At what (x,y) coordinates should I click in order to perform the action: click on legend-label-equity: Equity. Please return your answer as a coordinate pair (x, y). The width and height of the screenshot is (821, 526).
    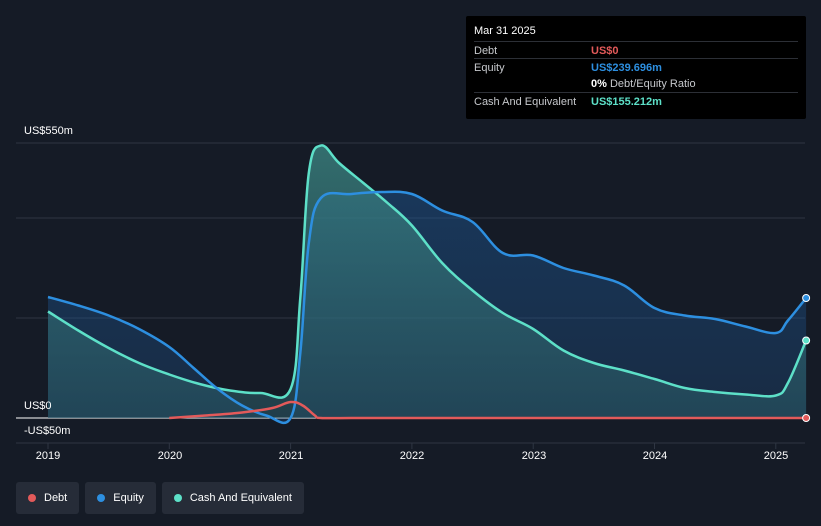
    Looking at the image, I should click on (128, 498).